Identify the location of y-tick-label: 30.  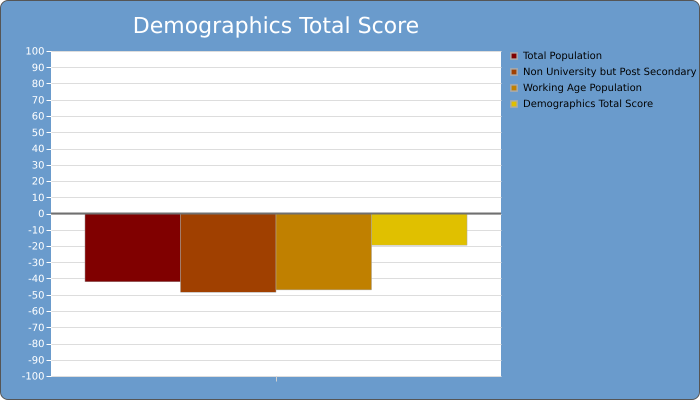
(38, 166).